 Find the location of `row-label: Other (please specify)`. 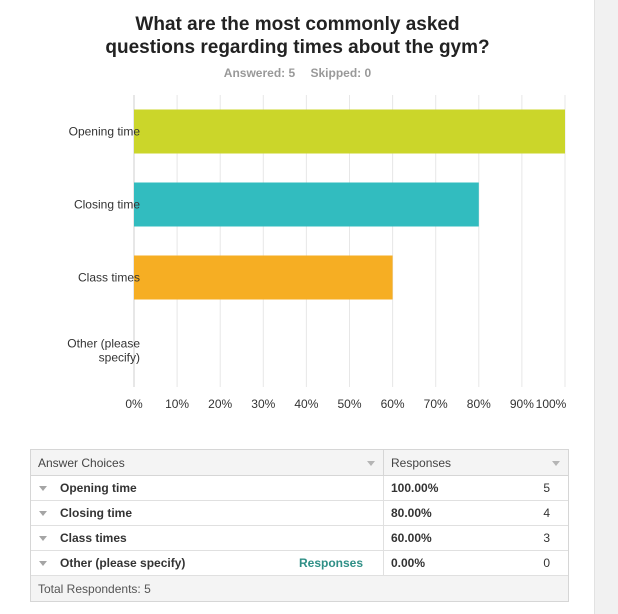

row-label: Other (please specify) is located at coordinates (123, 563).